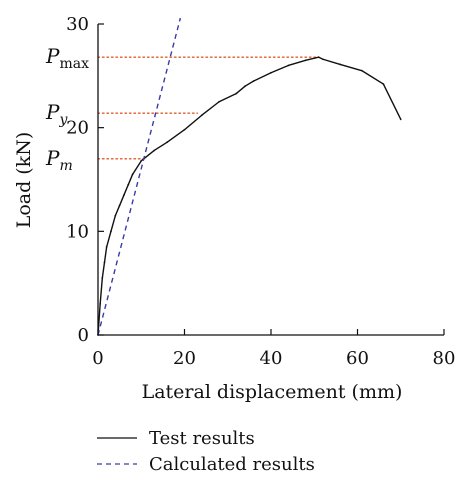 The height and width of the screenshot is (493, 474). I want to click on y-axis-title: Load (kN), so click(24, 180).